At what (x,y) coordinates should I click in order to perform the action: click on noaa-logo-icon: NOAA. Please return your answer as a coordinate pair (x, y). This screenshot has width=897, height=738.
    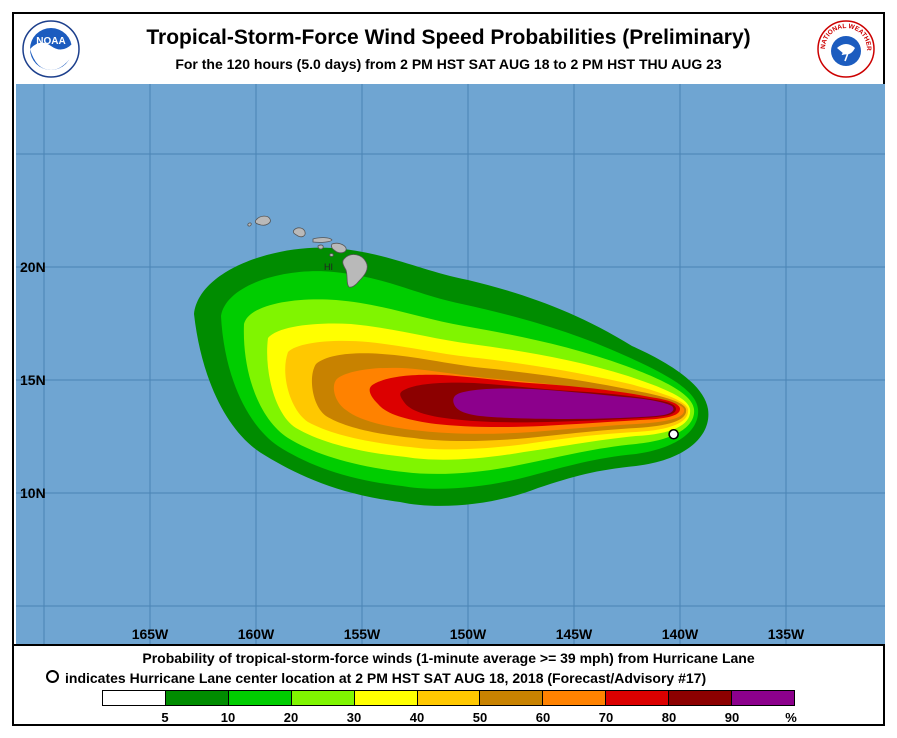
    Looking at the image, I should click on (51, 49).